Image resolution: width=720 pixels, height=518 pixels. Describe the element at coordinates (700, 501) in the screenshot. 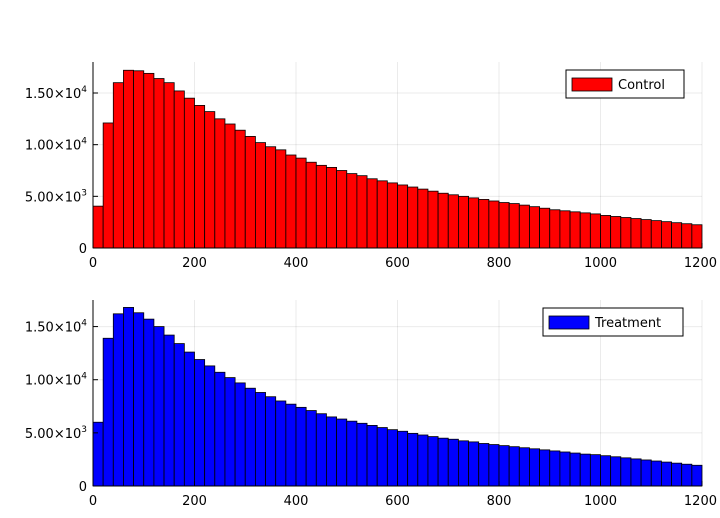

I see `x-tick-label: 1200` at that location.